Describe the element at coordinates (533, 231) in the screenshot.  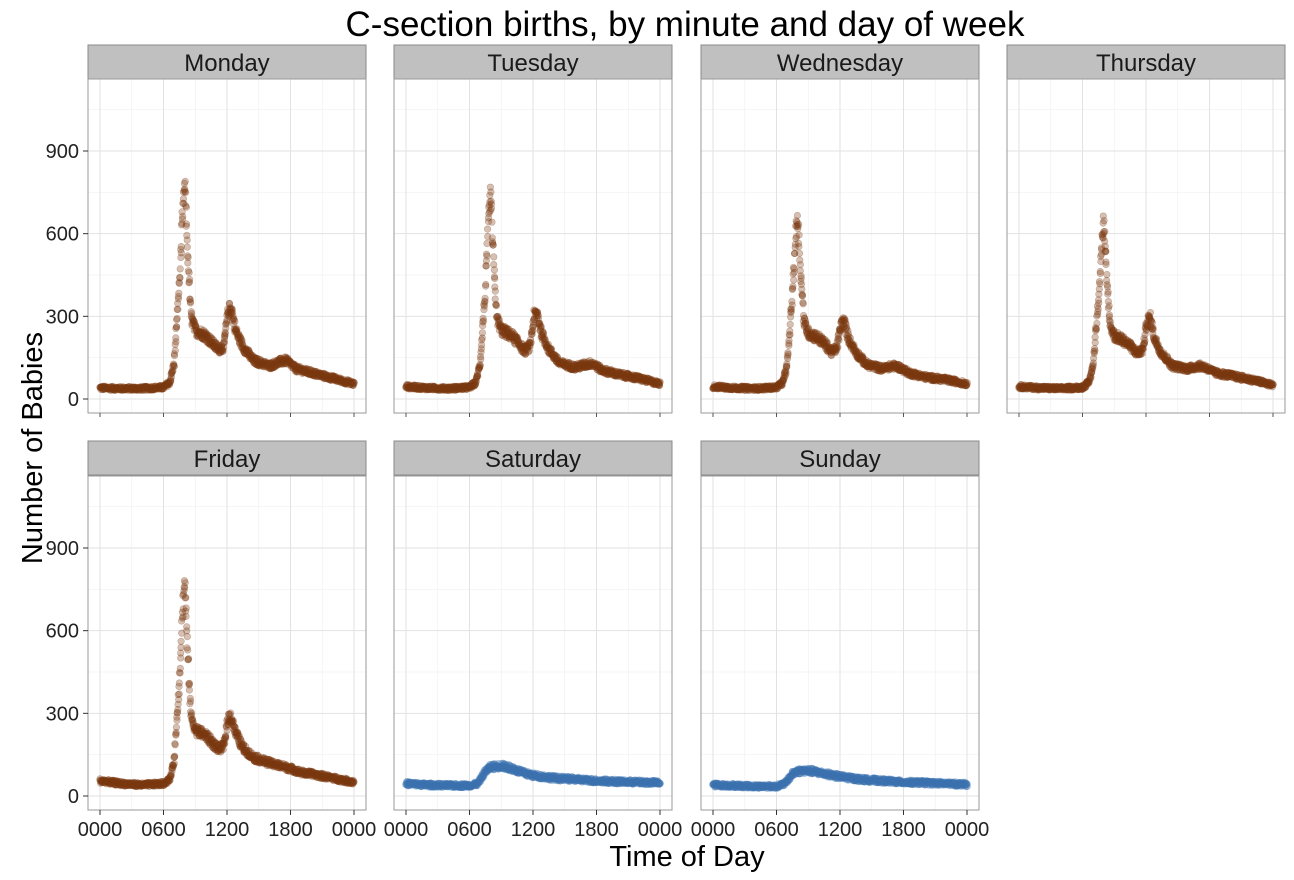
I see `facet-panel-tuesday: Tuesday` at that location.